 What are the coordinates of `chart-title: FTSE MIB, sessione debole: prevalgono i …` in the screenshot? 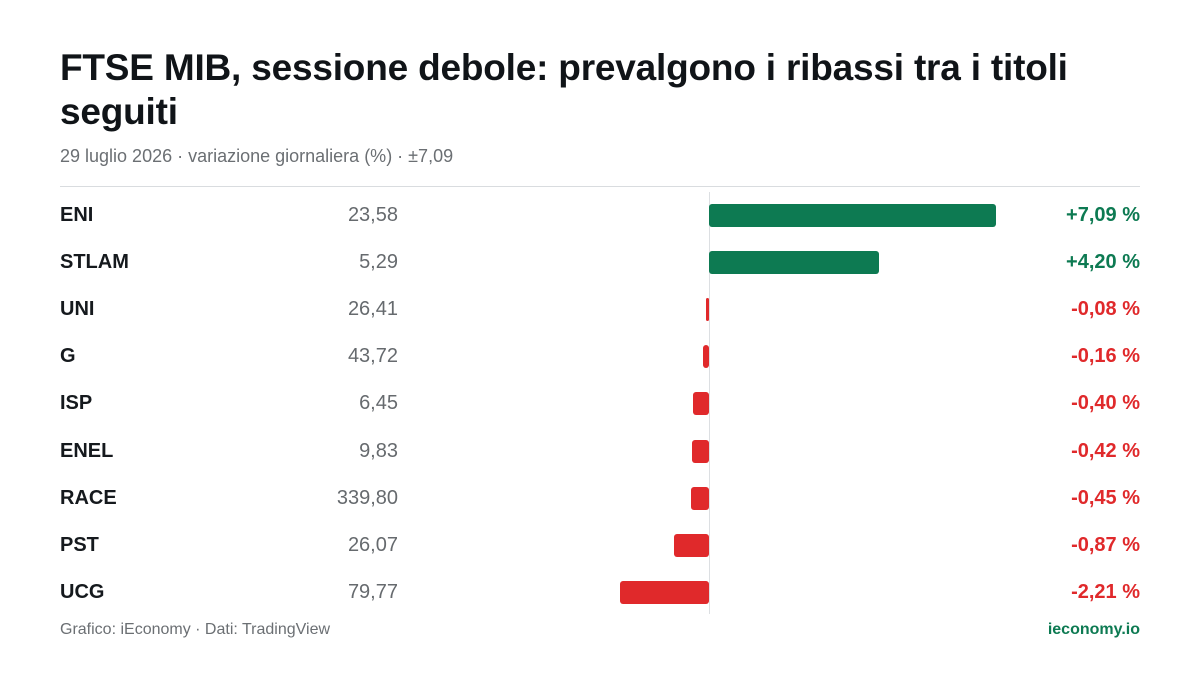 It's located at (564, 89).